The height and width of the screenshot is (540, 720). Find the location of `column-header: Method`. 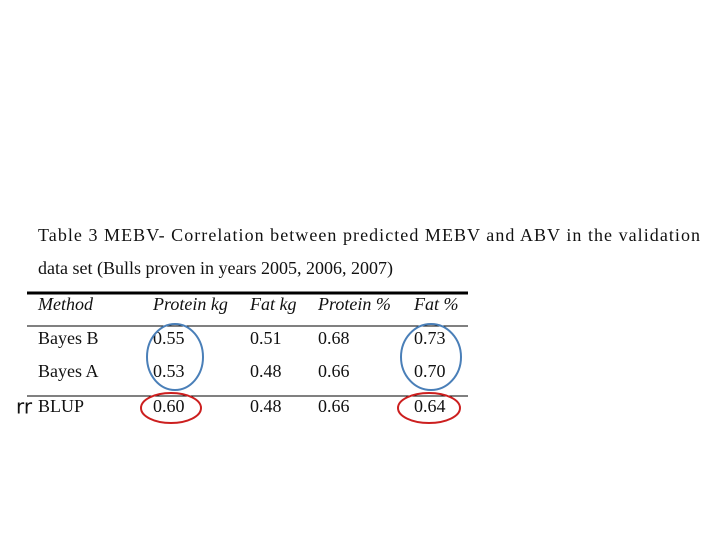

column-header: Method is located at coordinates (65, 304).